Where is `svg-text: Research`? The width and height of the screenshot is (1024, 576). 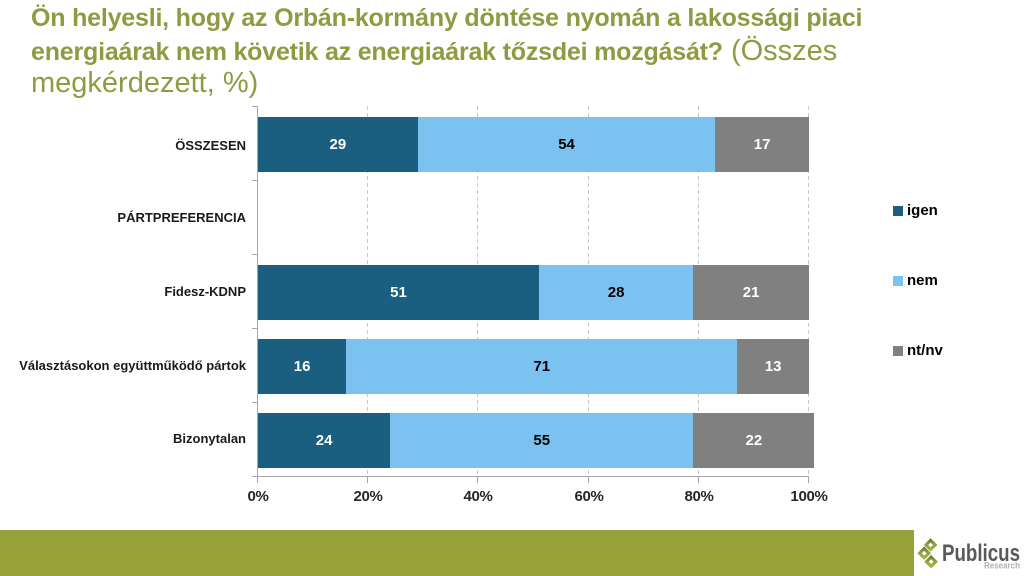
svg-text: Research is located at coordinates (1002, 566).